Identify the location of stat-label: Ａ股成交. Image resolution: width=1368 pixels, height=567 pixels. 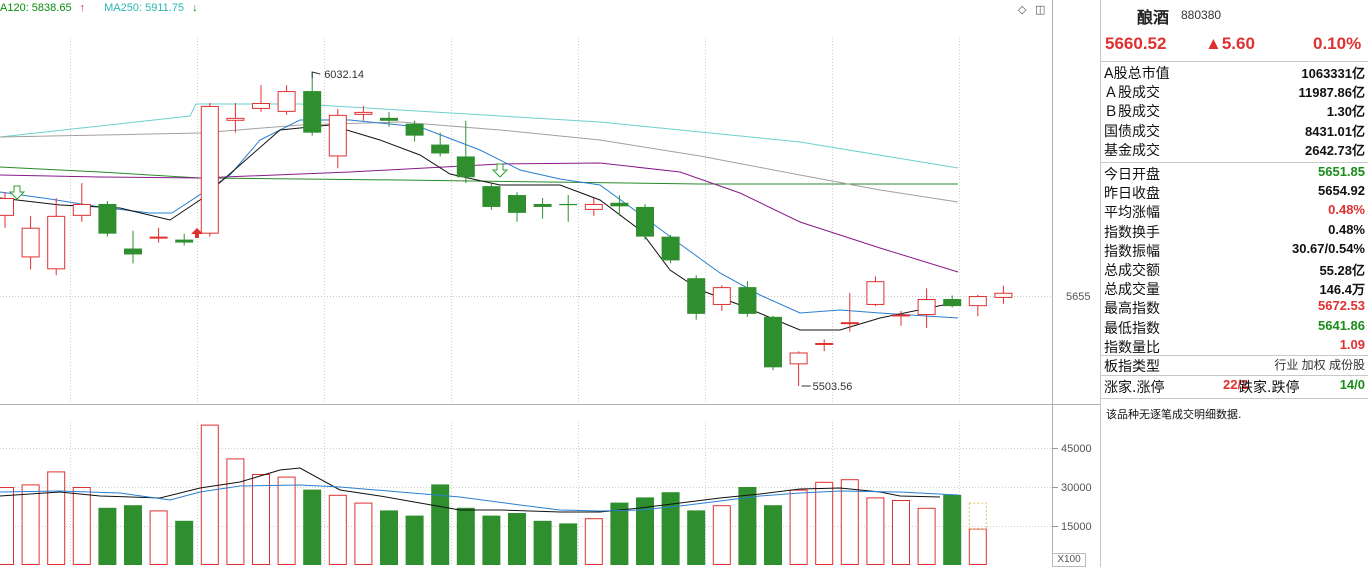
(1132, 93).